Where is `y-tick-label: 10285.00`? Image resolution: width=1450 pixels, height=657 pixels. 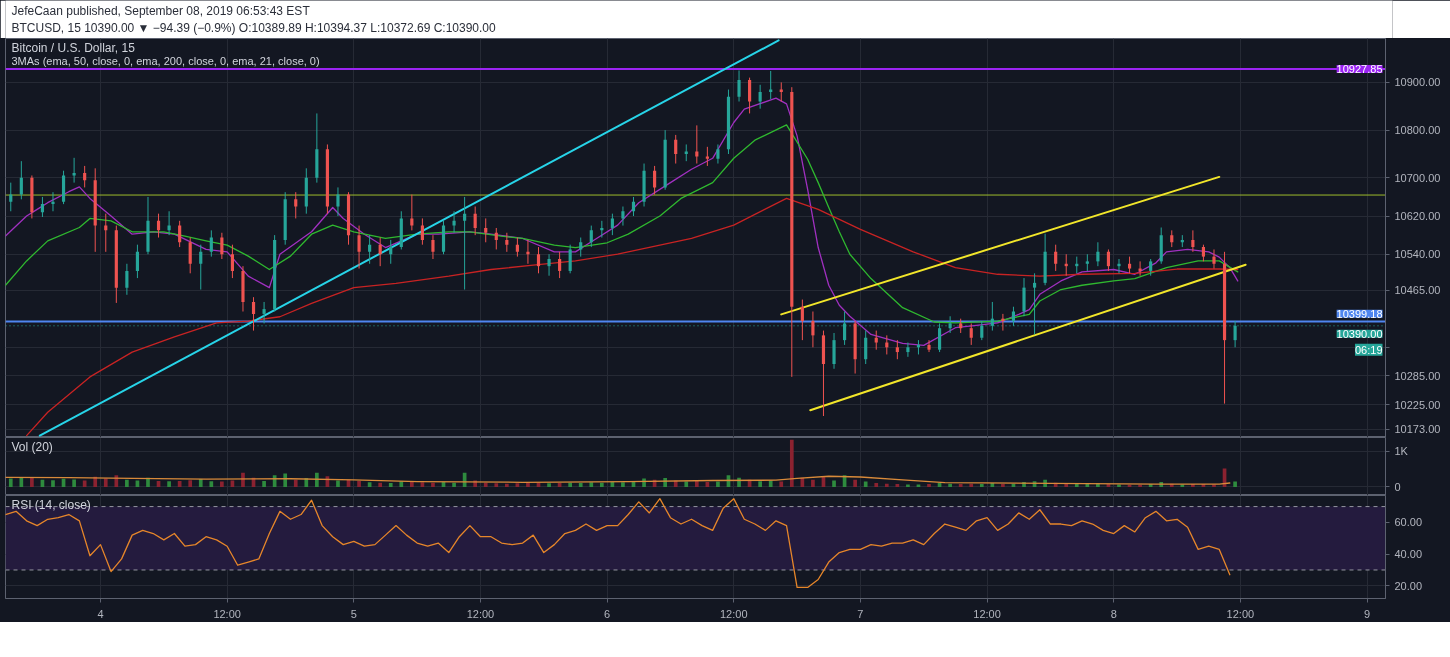 y-tick-label: 10285.00 is located at coordinates (1417, 375).